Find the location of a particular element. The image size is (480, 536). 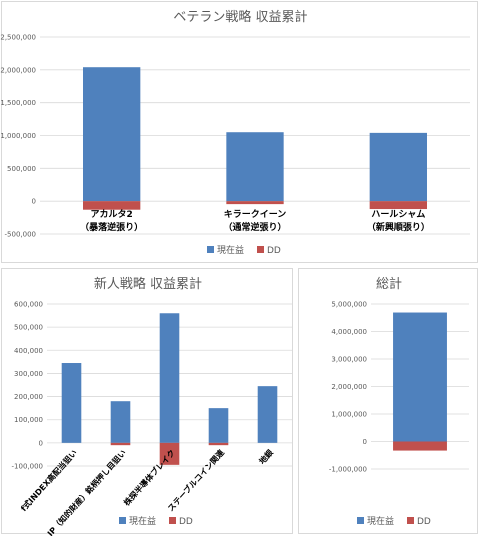

category-label: キラークイーン is located at coordinates (255, 214).